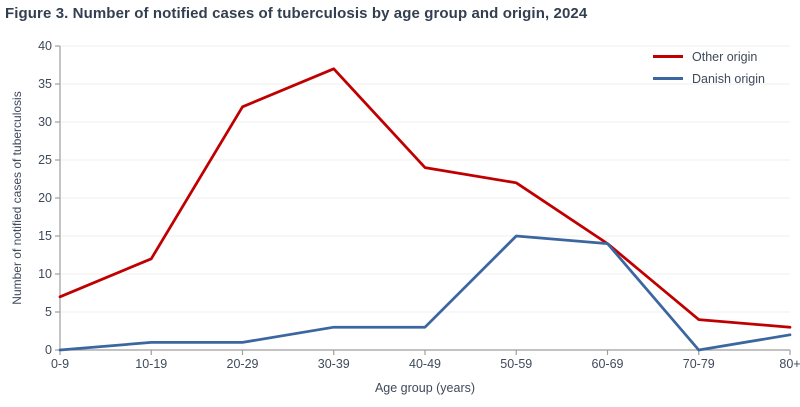 This screenshot has height=407, width=800. What do you see at coordinates (789, 364) in the screenshot?
I see `x-tick-label: 80+` at bounding box center [789, 364].